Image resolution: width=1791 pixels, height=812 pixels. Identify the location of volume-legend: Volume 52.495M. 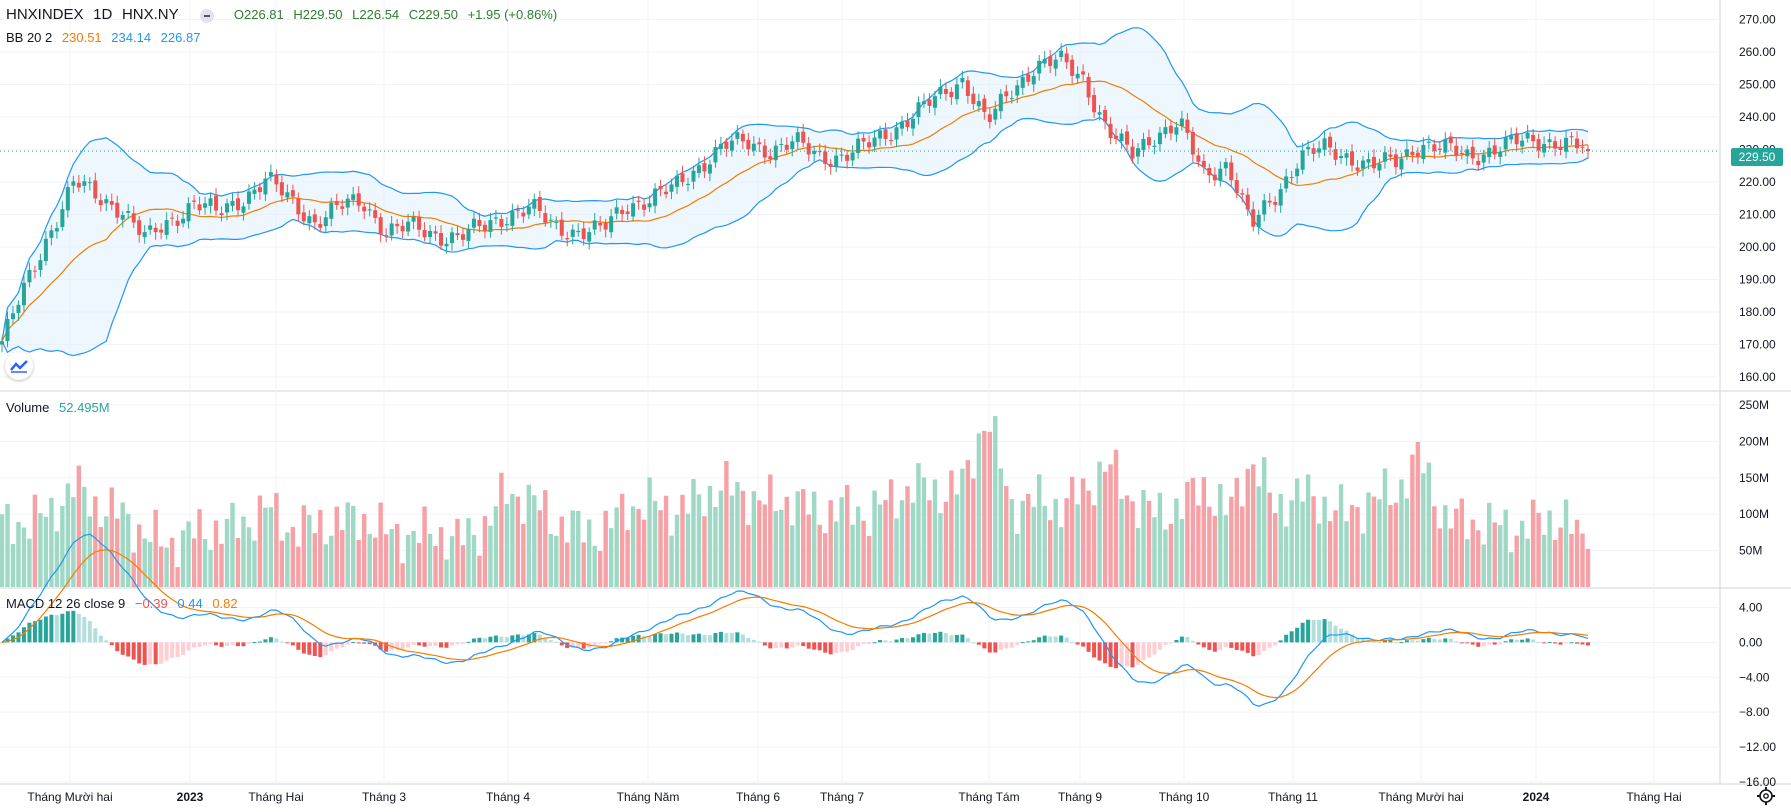
(61, 407).